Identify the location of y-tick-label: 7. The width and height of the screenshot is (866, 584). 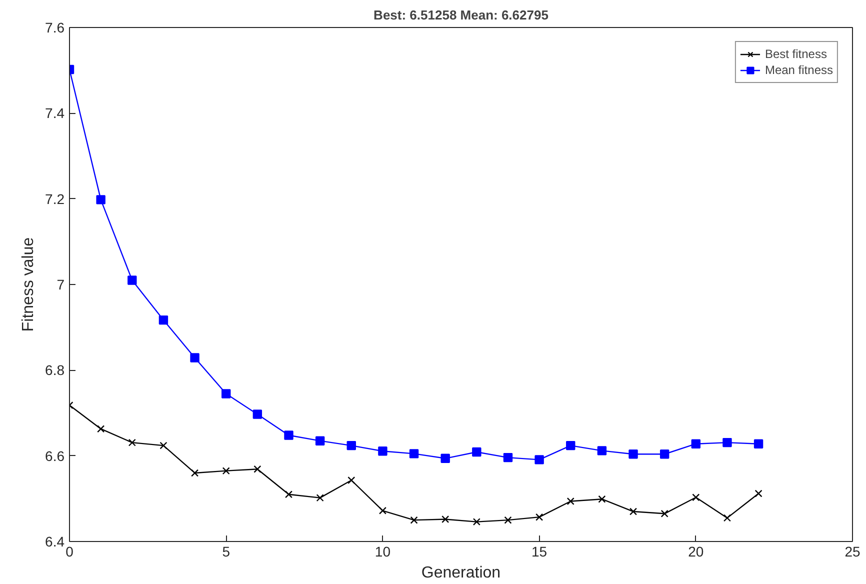
(60, 284).